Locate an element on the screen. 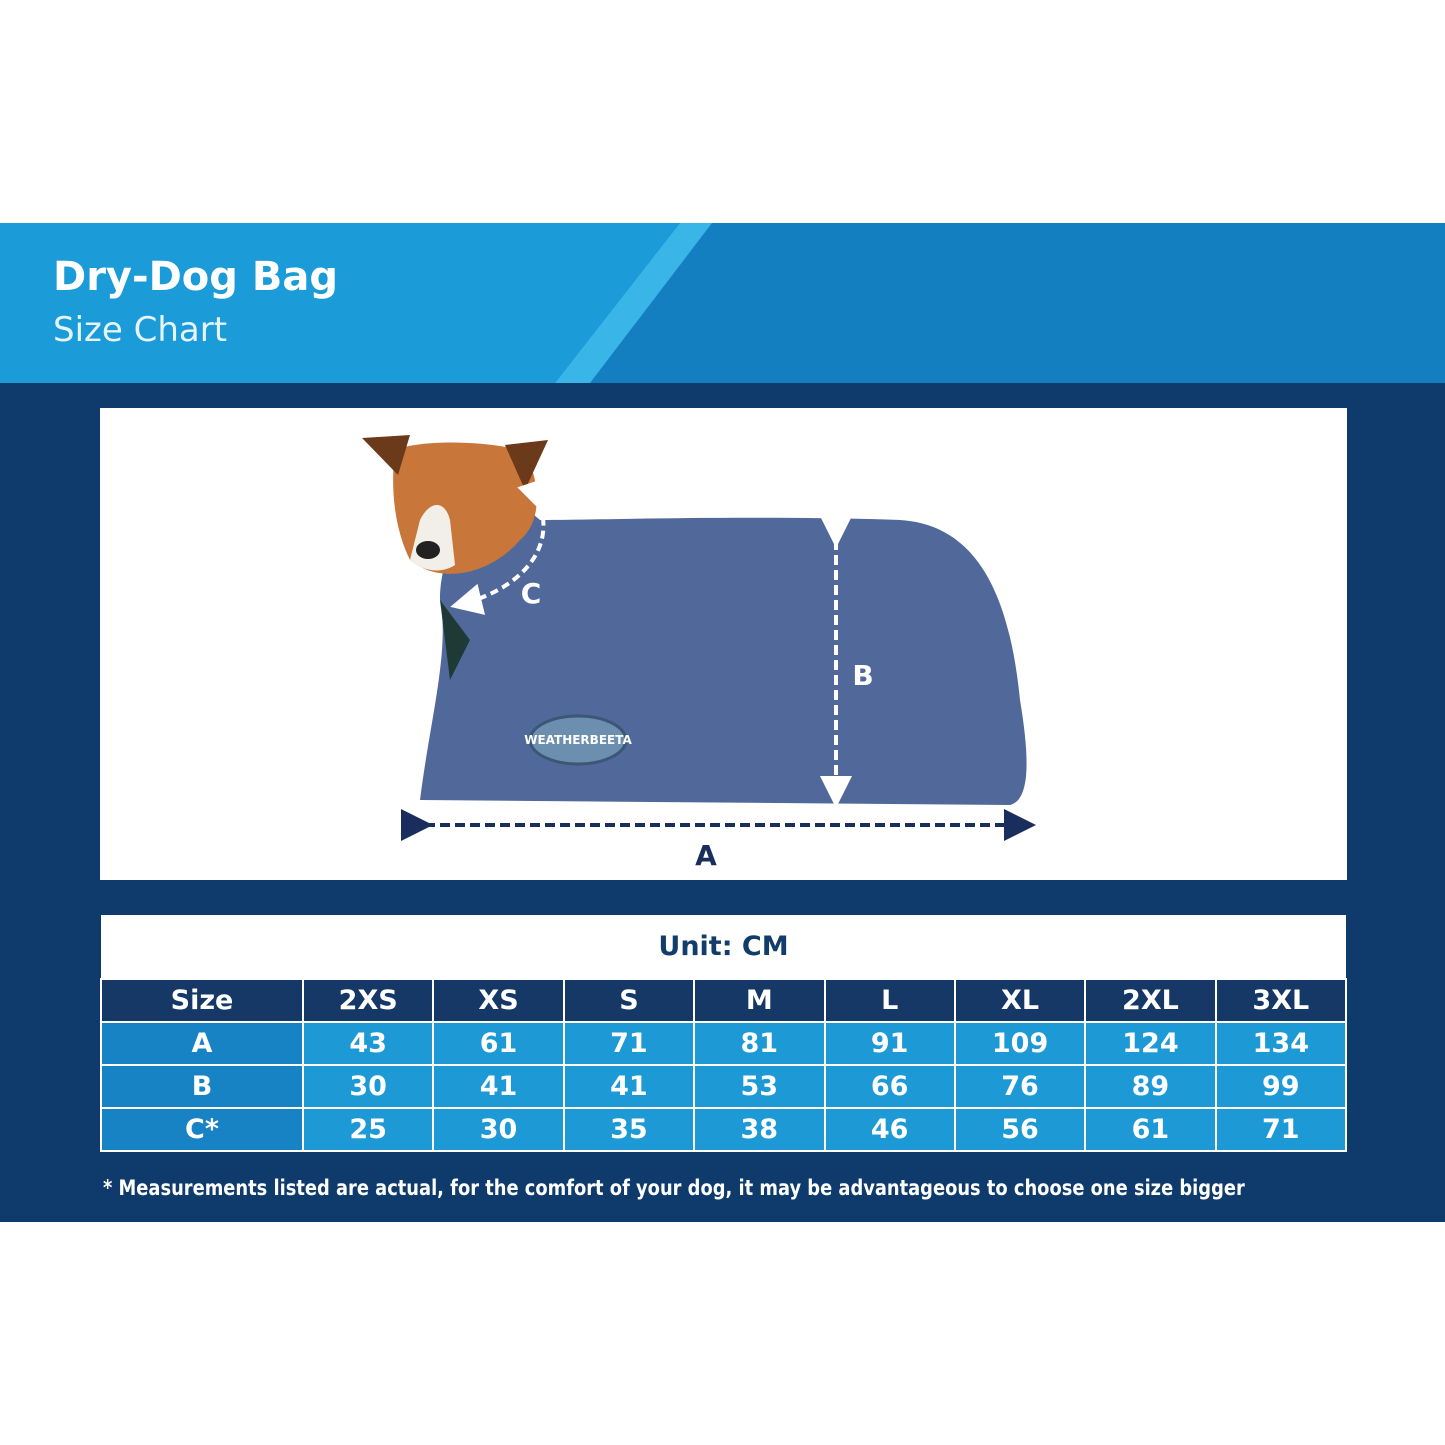 The height and width of the screenshot is (1445, 1445). column-header: XS is located at coordinates (498, 1000).